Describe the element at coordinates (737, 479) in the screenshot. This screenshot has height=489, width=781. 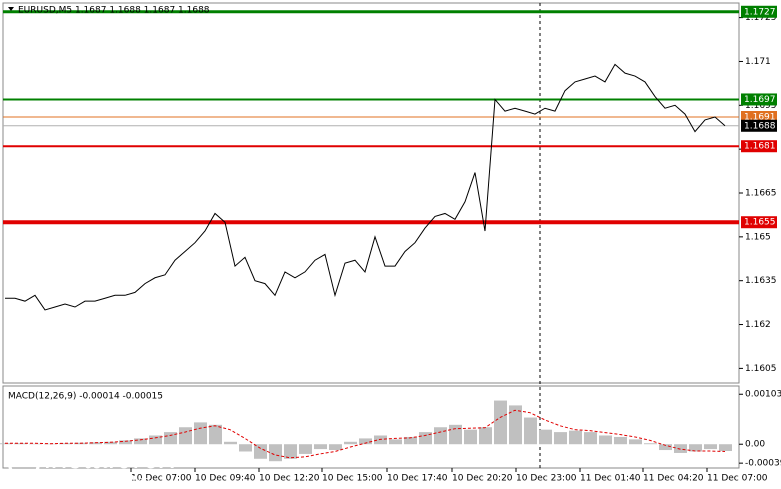
I see `x-tick-label: 11 Dec 07:00` at that location.